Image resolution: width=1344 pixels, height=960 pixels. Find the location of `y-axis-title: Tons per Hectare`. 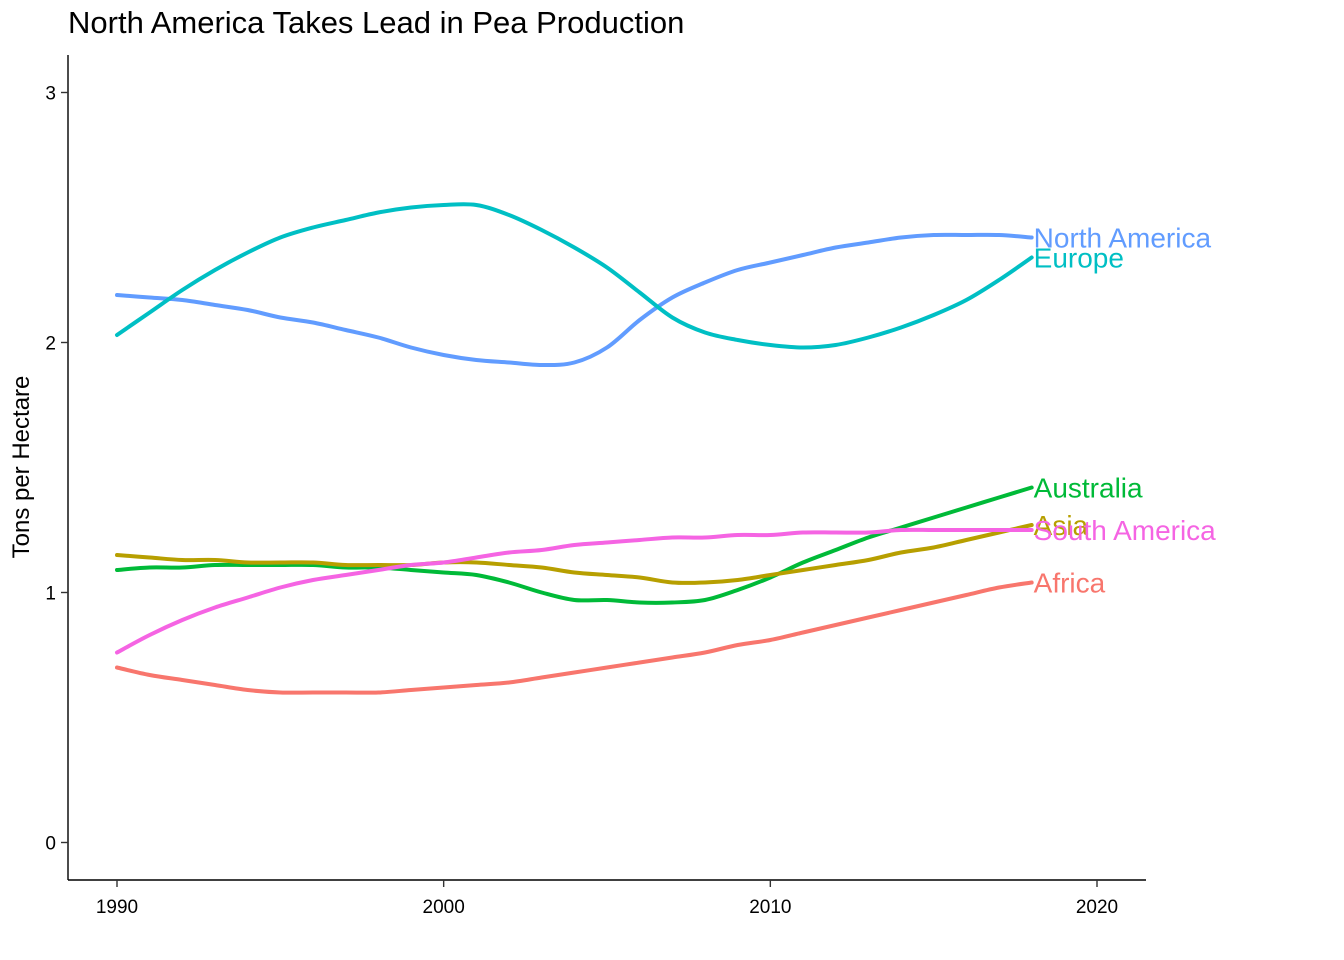

y-axis-title: Tons per Hectare is located at coordinates (21, 467).